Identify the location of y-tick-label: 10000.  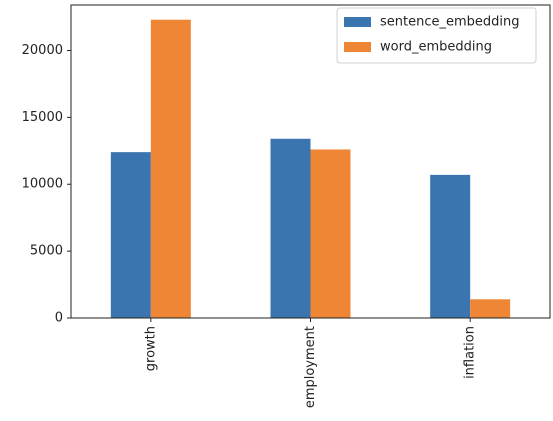
(42, 184).